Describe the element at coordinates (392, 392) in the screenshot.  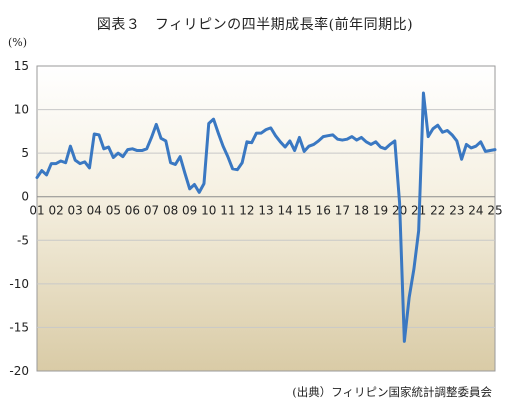
I see `source-note: (出典）フィリピン国家統計調整委員会` at that location.